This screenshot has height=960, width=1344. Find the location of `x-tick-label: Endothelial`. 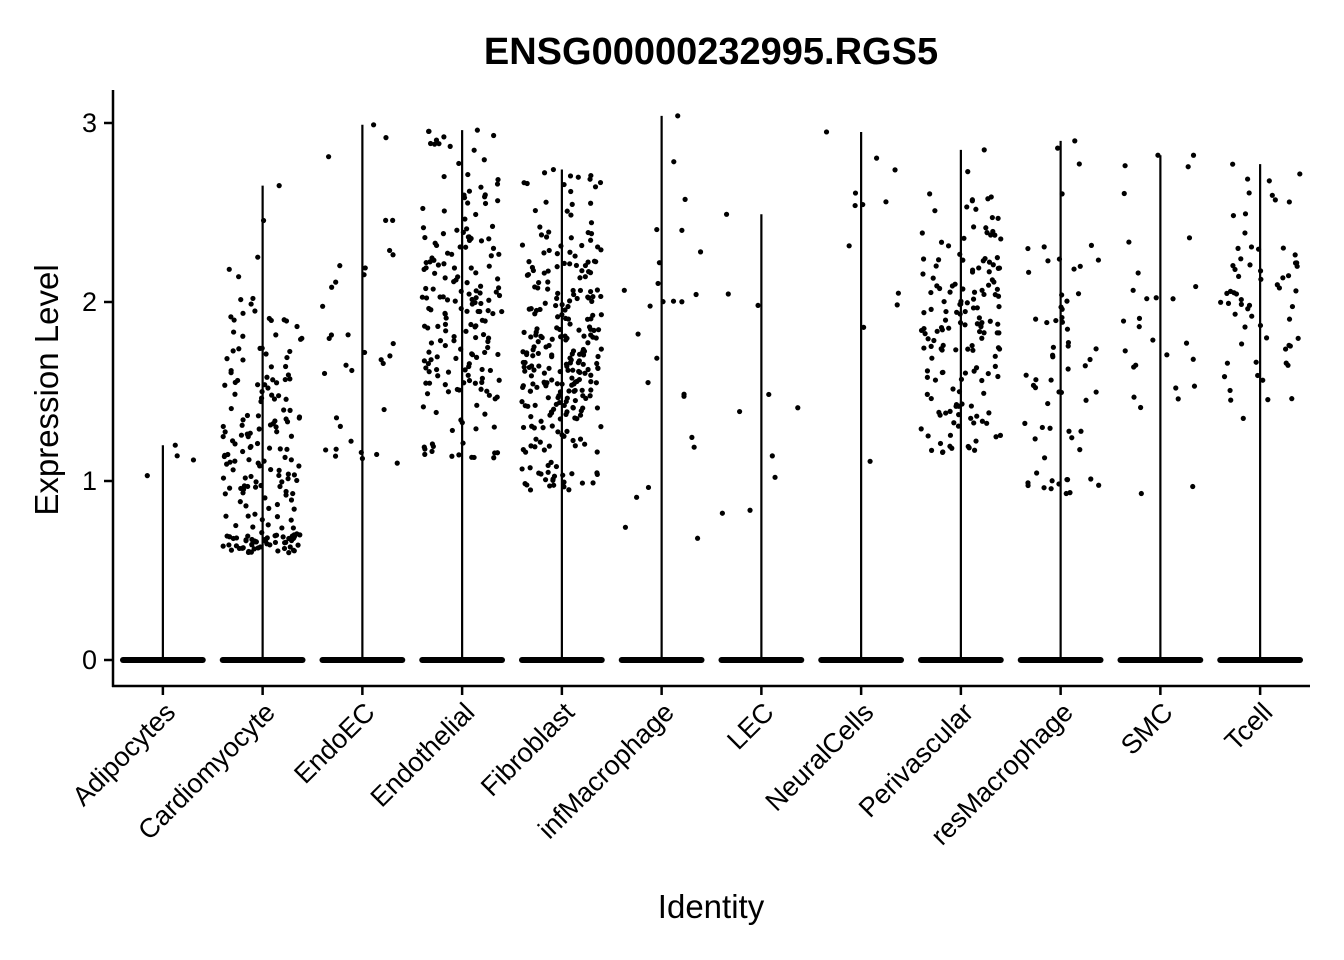

x-tick-label: Endothelial is located at coordinates (423, 755).